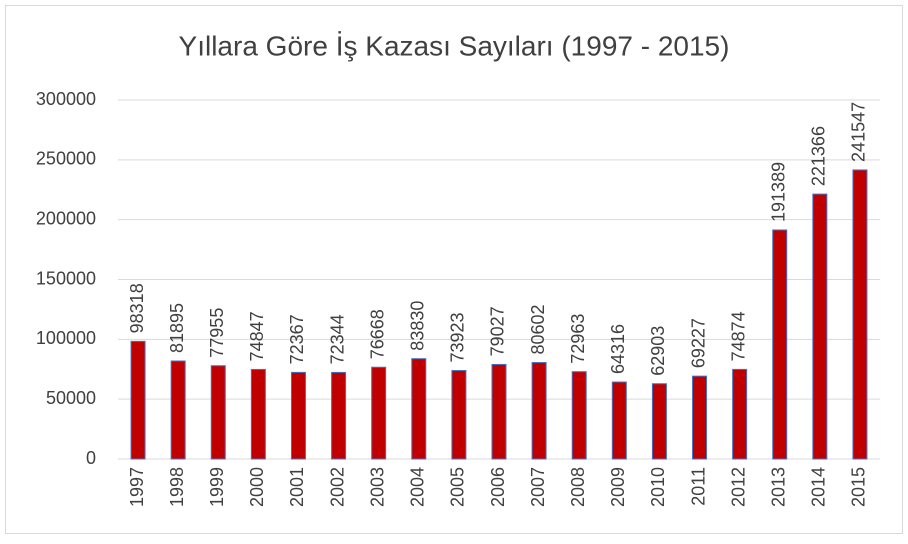 The height and width of the screenshot is (544, 908). Describe the element at coordinates (658, 487) in the screenshot. I see `x-tick-label: 2010` at that location.